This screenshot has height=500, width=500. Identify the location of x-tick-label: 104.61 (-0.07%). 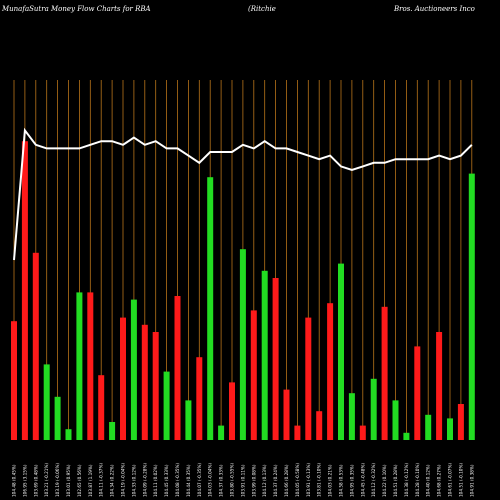
(450, 480).